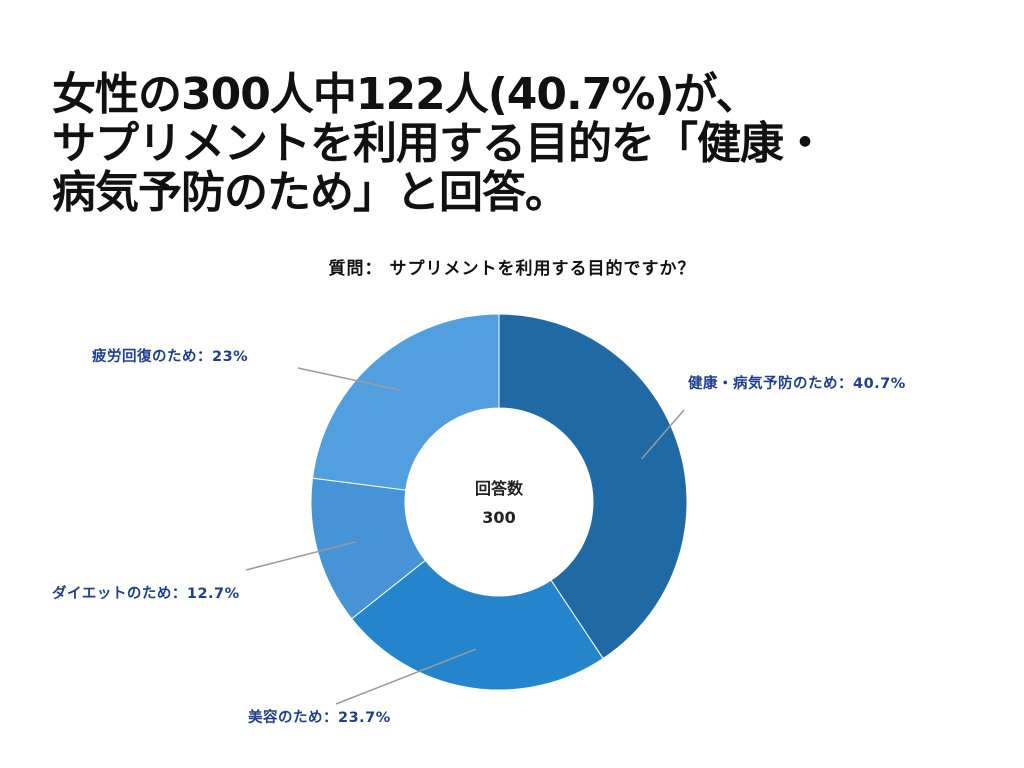 The height and width of the screenshot is (768, 1024). I want to click on headline-line-1: 女性の300人中122人(40.7%)が、, so click(406, 94).